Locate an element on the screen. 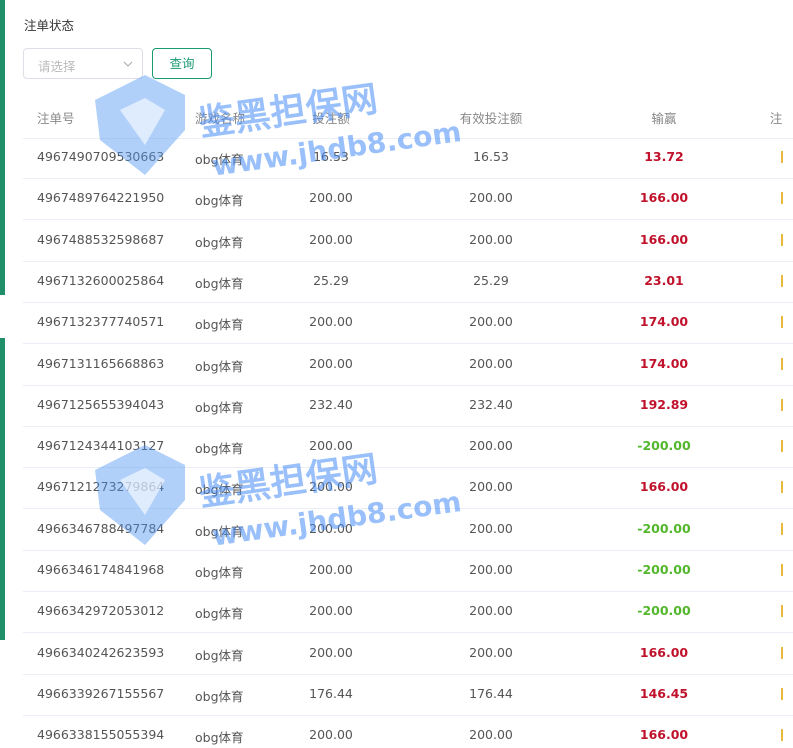 This screenshot has width=793, height=748. column-header: 注单号 is located at coordinates (56, 118).